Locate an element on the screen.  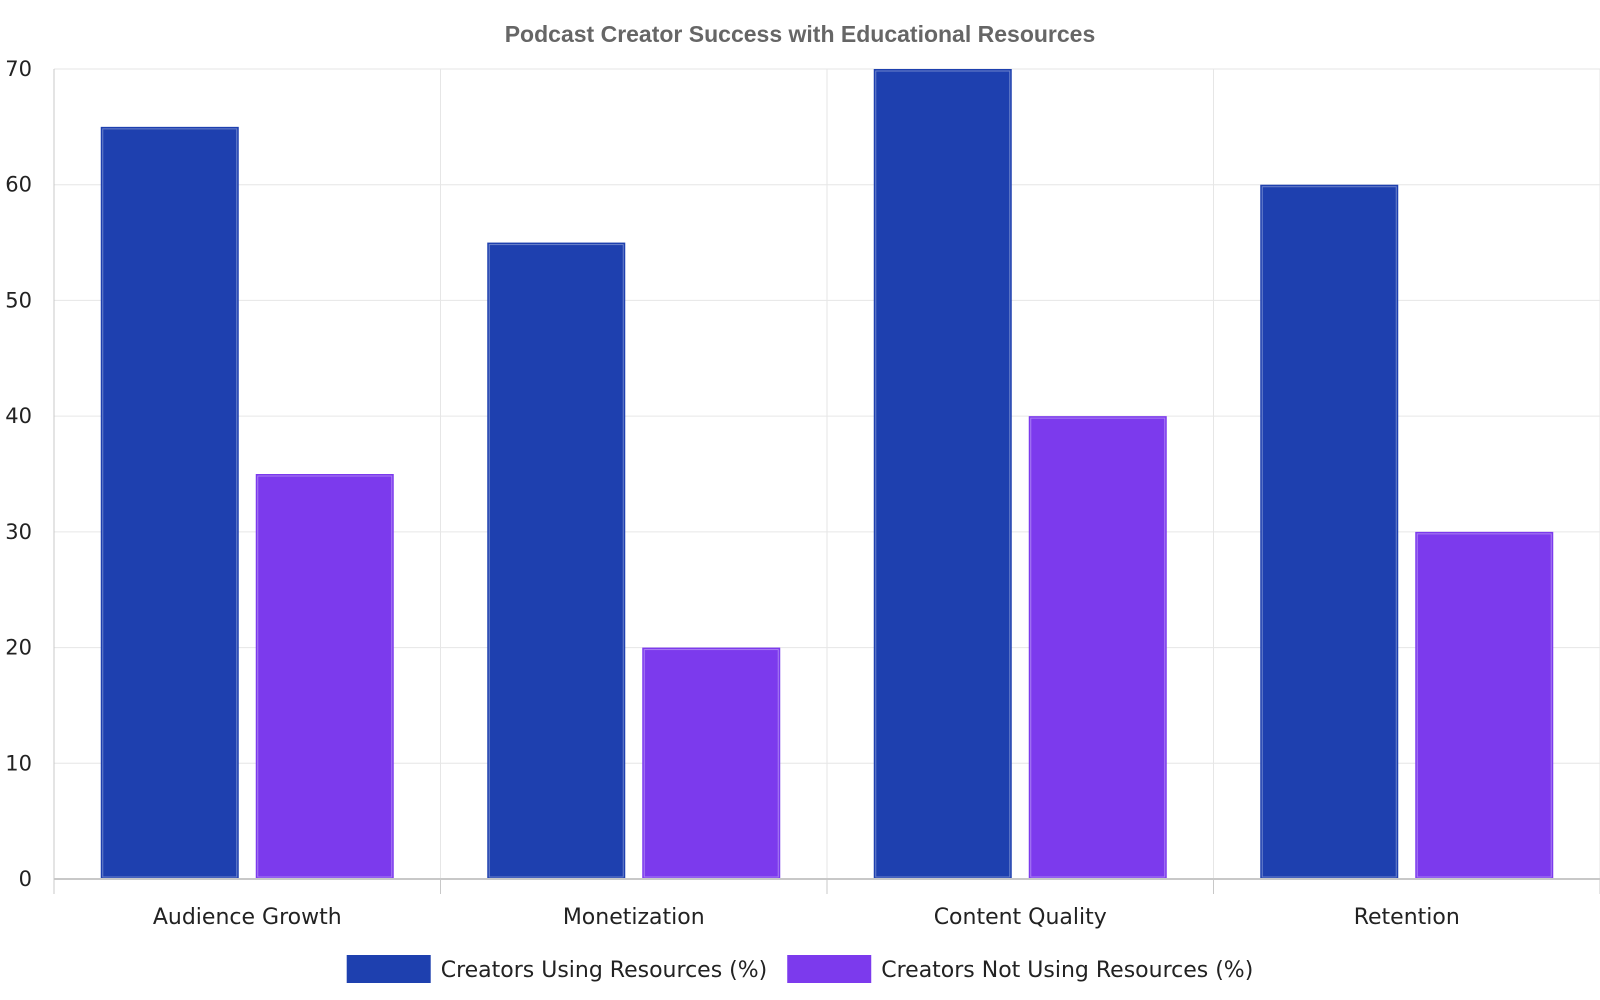
x-category-label: Monetization is located at coordinates (634, 917).